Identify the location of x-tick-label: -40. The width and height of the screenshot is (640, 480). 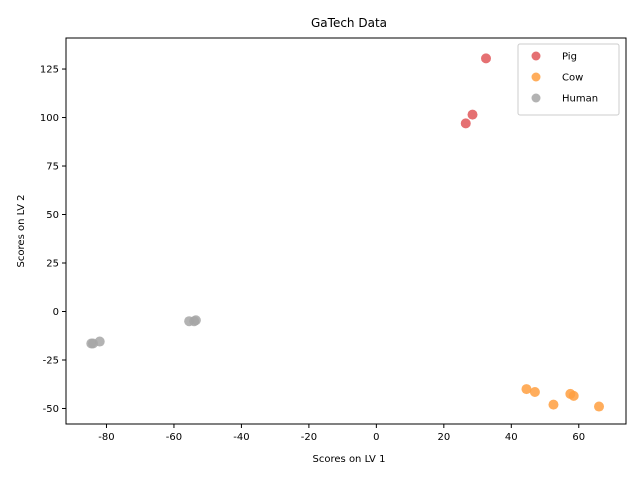
(241, 437).